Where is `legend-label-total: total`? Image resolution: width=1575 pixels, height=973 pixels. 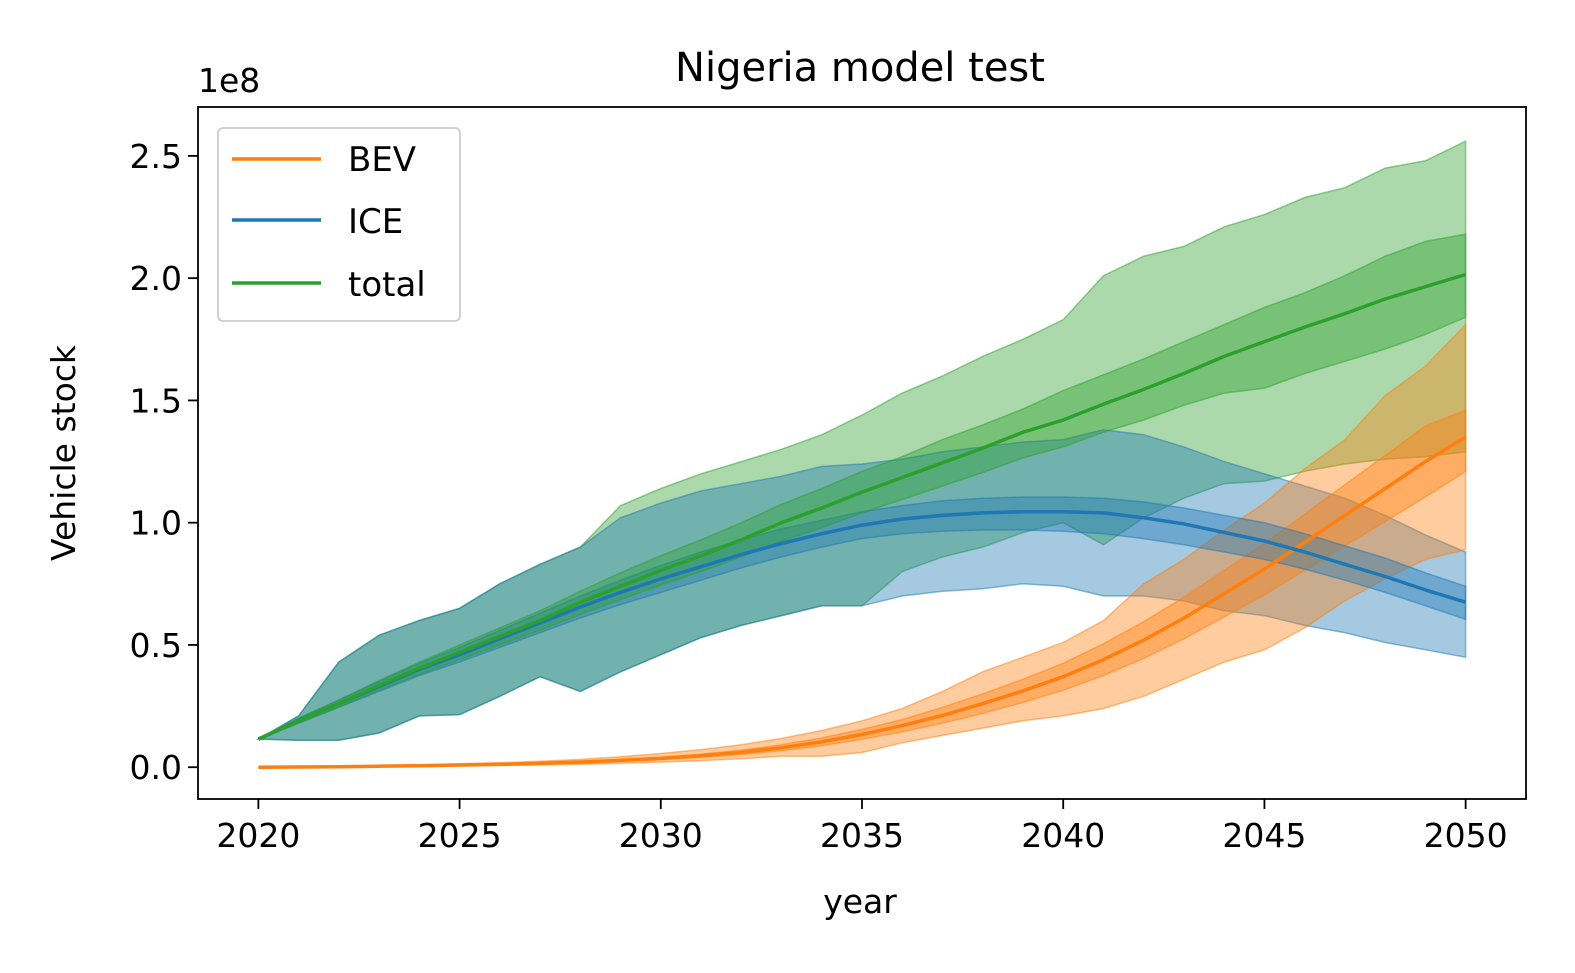 legend-label-total: total is located at coordinates (387, 285).